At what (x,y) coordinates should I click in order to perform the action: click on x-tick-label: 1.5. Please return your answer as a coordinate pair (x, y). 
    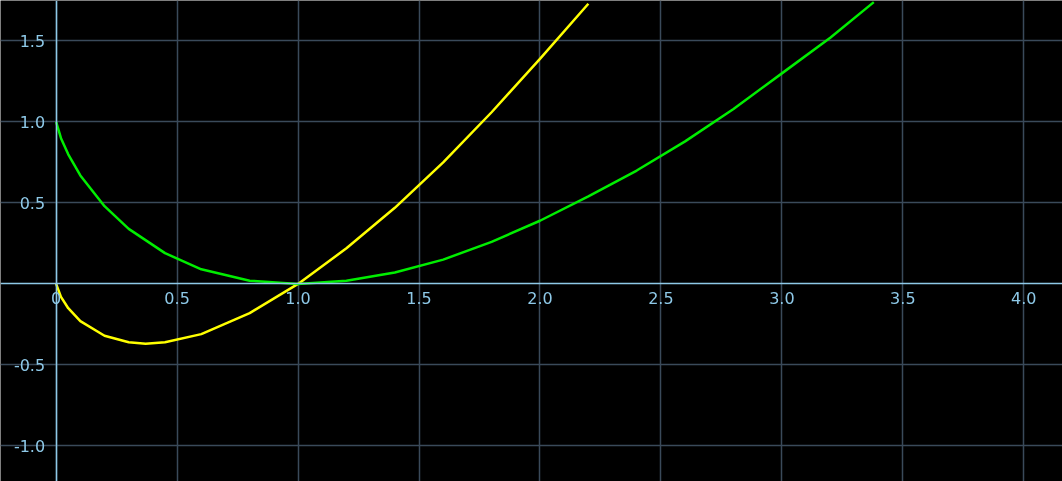
    Looking at the image, I should click on (419, 298).